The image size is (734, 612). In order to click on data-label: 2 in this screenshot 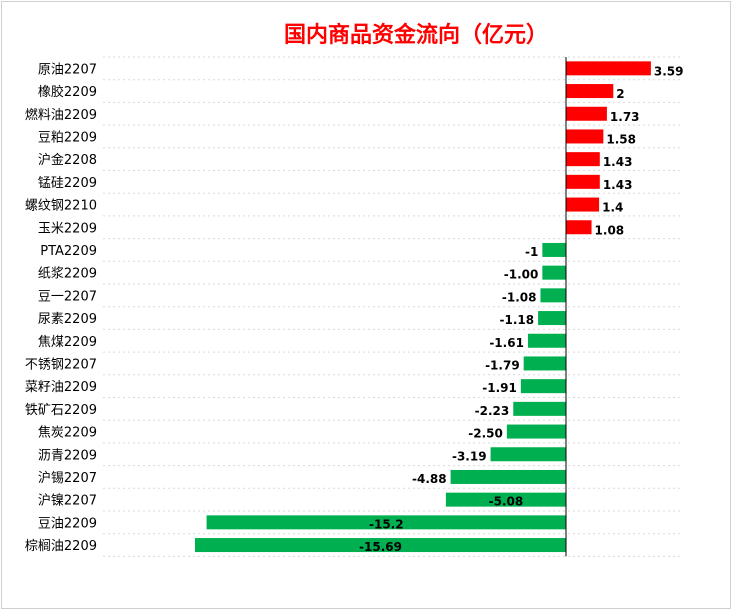, I will do `click(620, 94)`.